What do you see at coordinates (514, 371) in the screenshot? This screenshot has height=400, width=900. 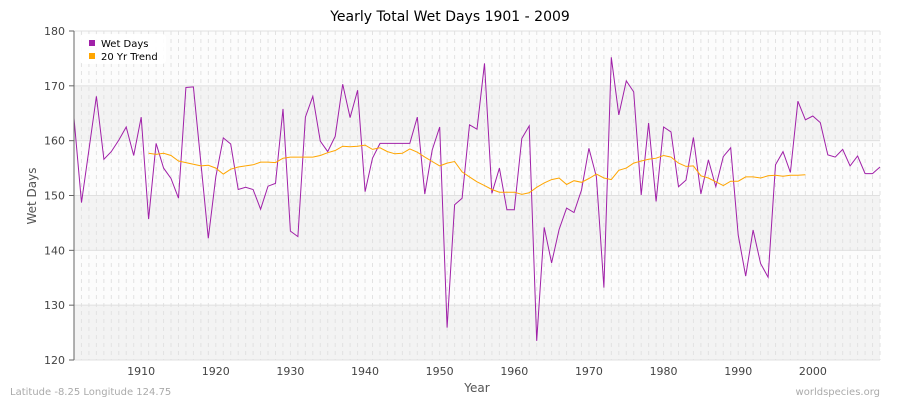 I see `x-tick-label: 1960` at bounding box center [514, 371].